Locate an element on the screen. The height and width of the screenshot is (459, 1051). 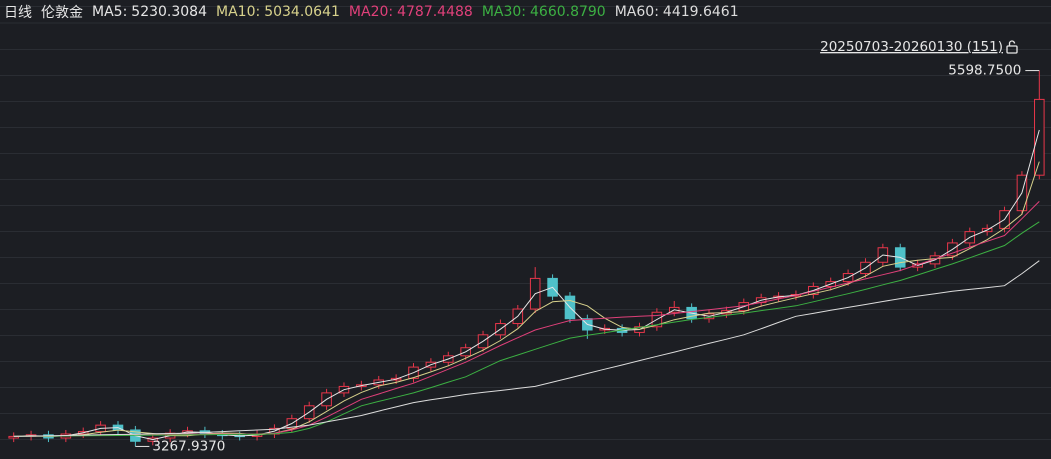
legend-value: 4419.6461 is located at coordinates (700, 12).